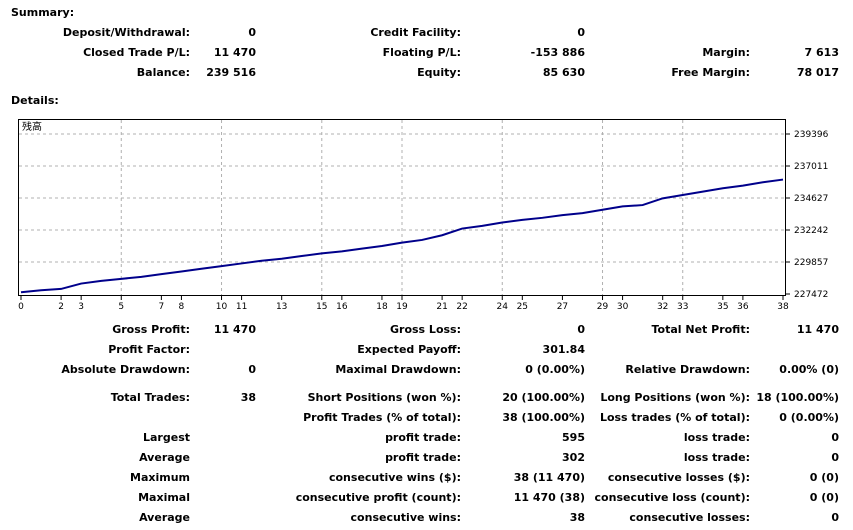 The image size is (853, 530). What do you see at coordinates (783, 307) in the screenshot?
I see `x-tick-label: 38` at bounding box center [783, 307].